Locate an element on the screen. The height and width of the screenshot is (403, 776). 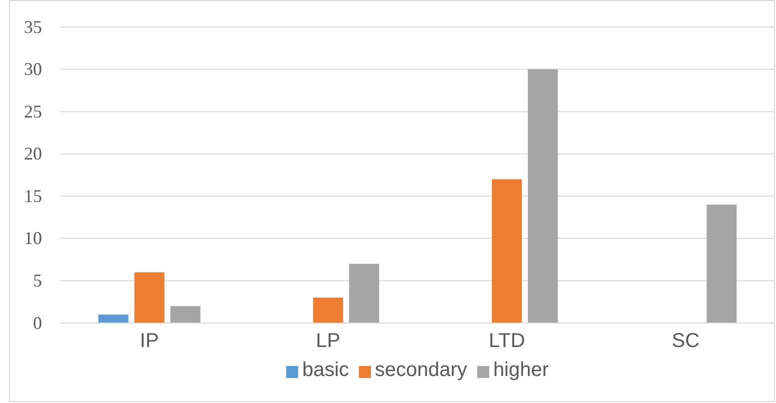
legend-label: secondary is located at coordinates (421, 370).